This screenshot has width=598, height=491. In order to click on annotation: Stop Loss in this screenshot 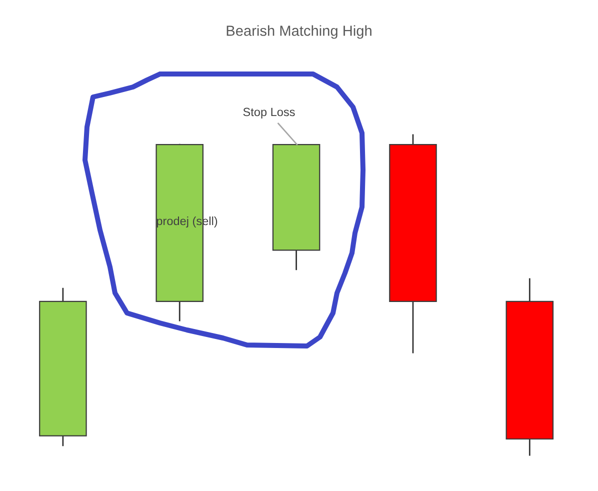, I will do `click(269, 113)`.